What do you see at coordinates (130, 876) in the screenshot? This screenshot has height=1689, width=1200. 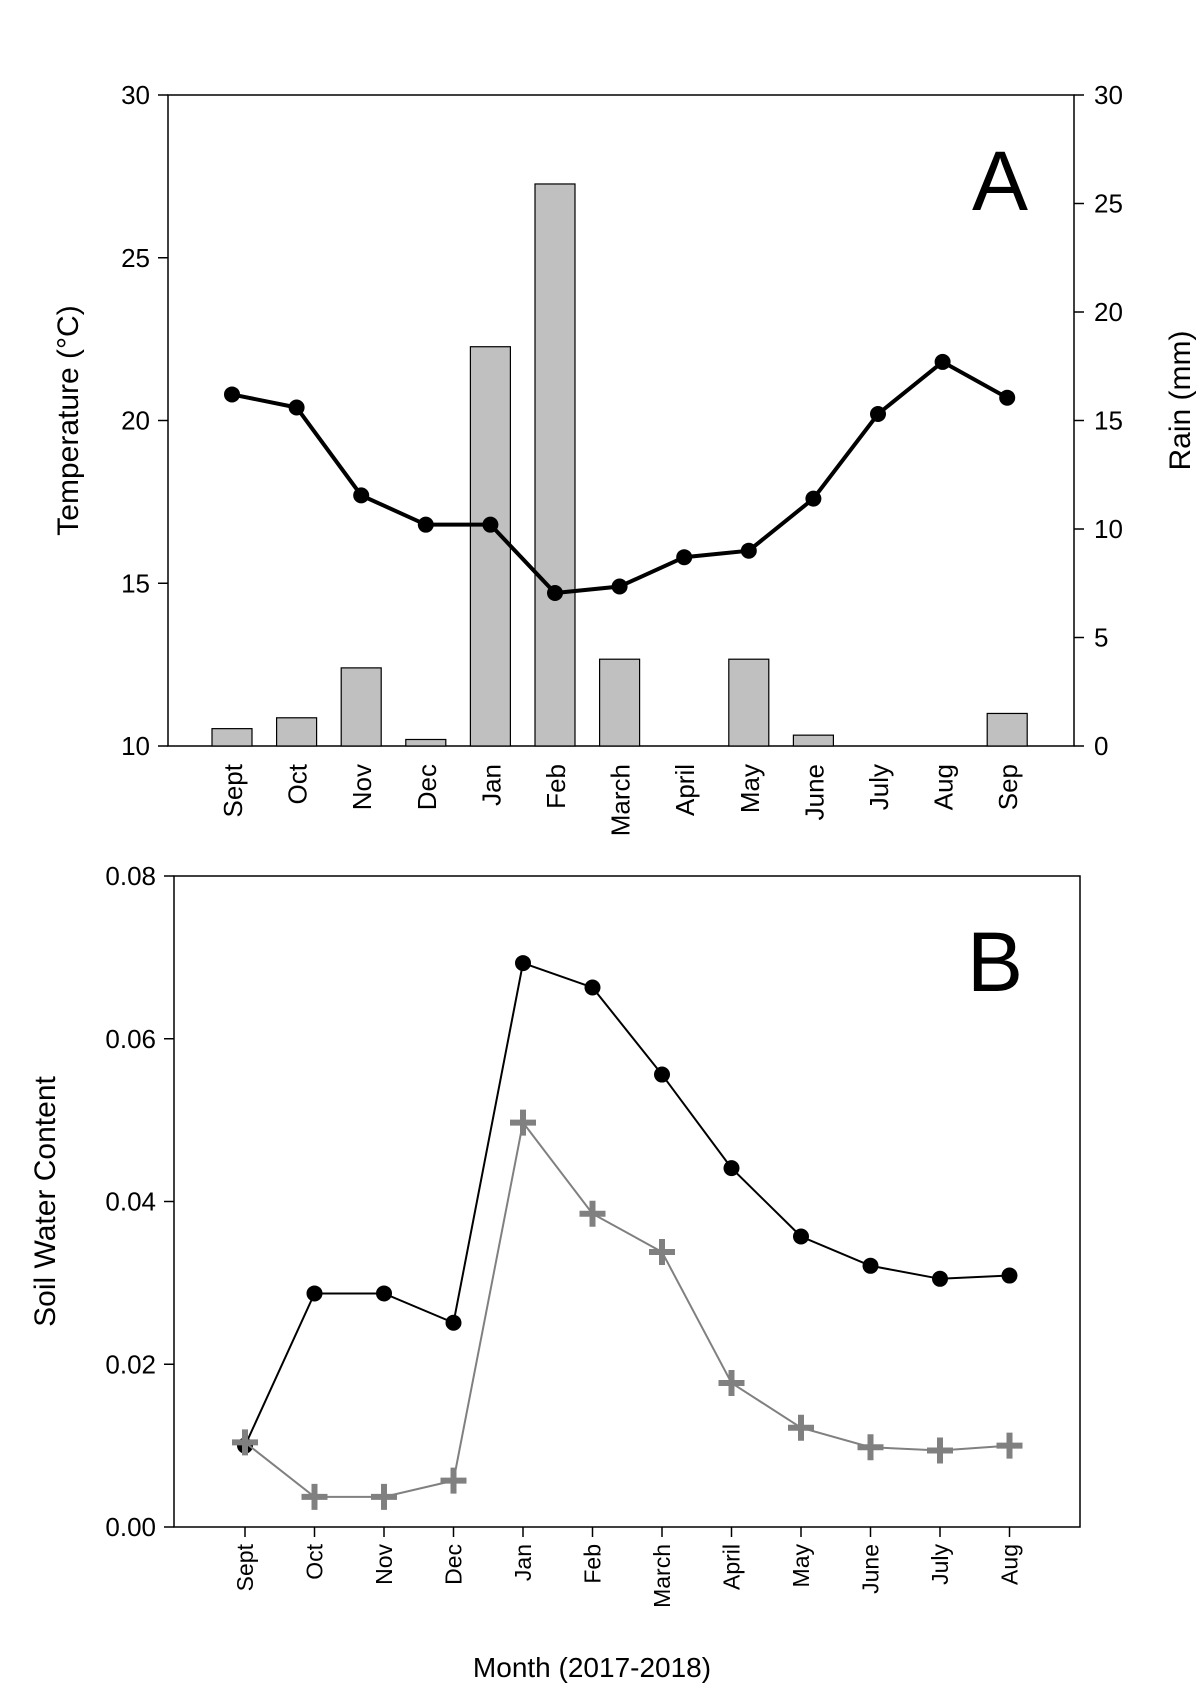 I see `y-tick-label-b: 0.08` at bounding box center [130, 876].